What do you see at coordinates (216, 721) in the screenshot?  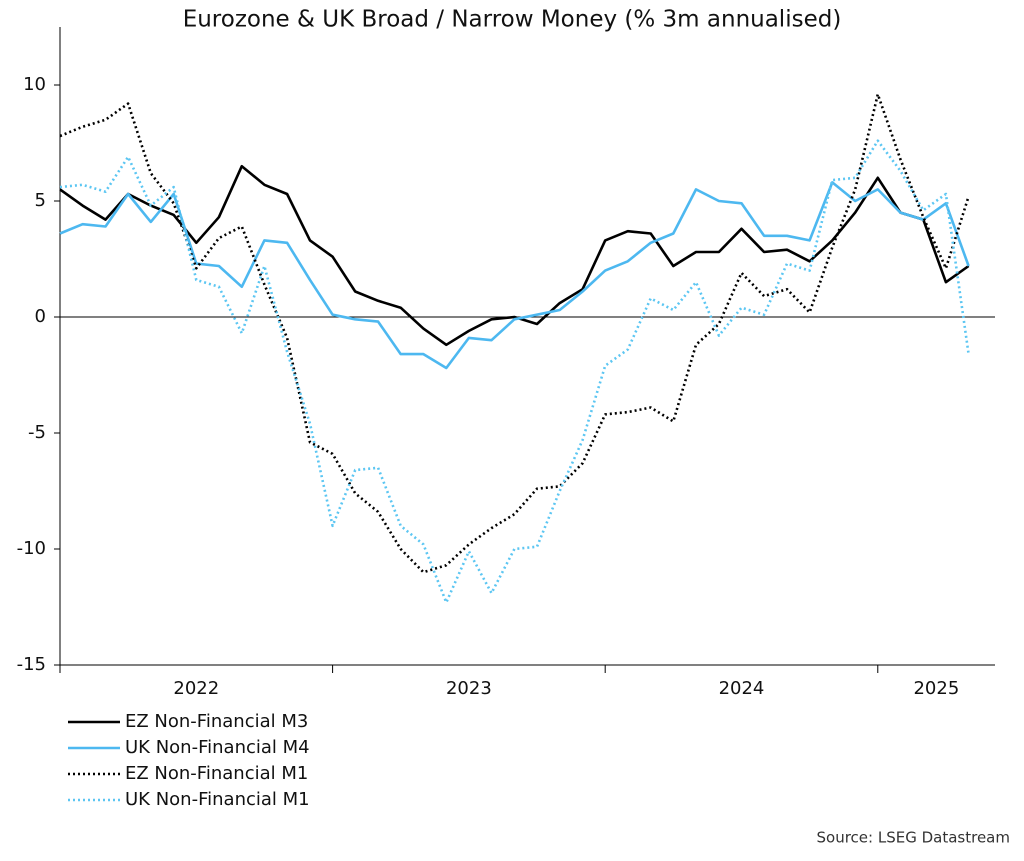 I see `legend-label: EZ Non-Financial M3` at bounding box center [216, 721].